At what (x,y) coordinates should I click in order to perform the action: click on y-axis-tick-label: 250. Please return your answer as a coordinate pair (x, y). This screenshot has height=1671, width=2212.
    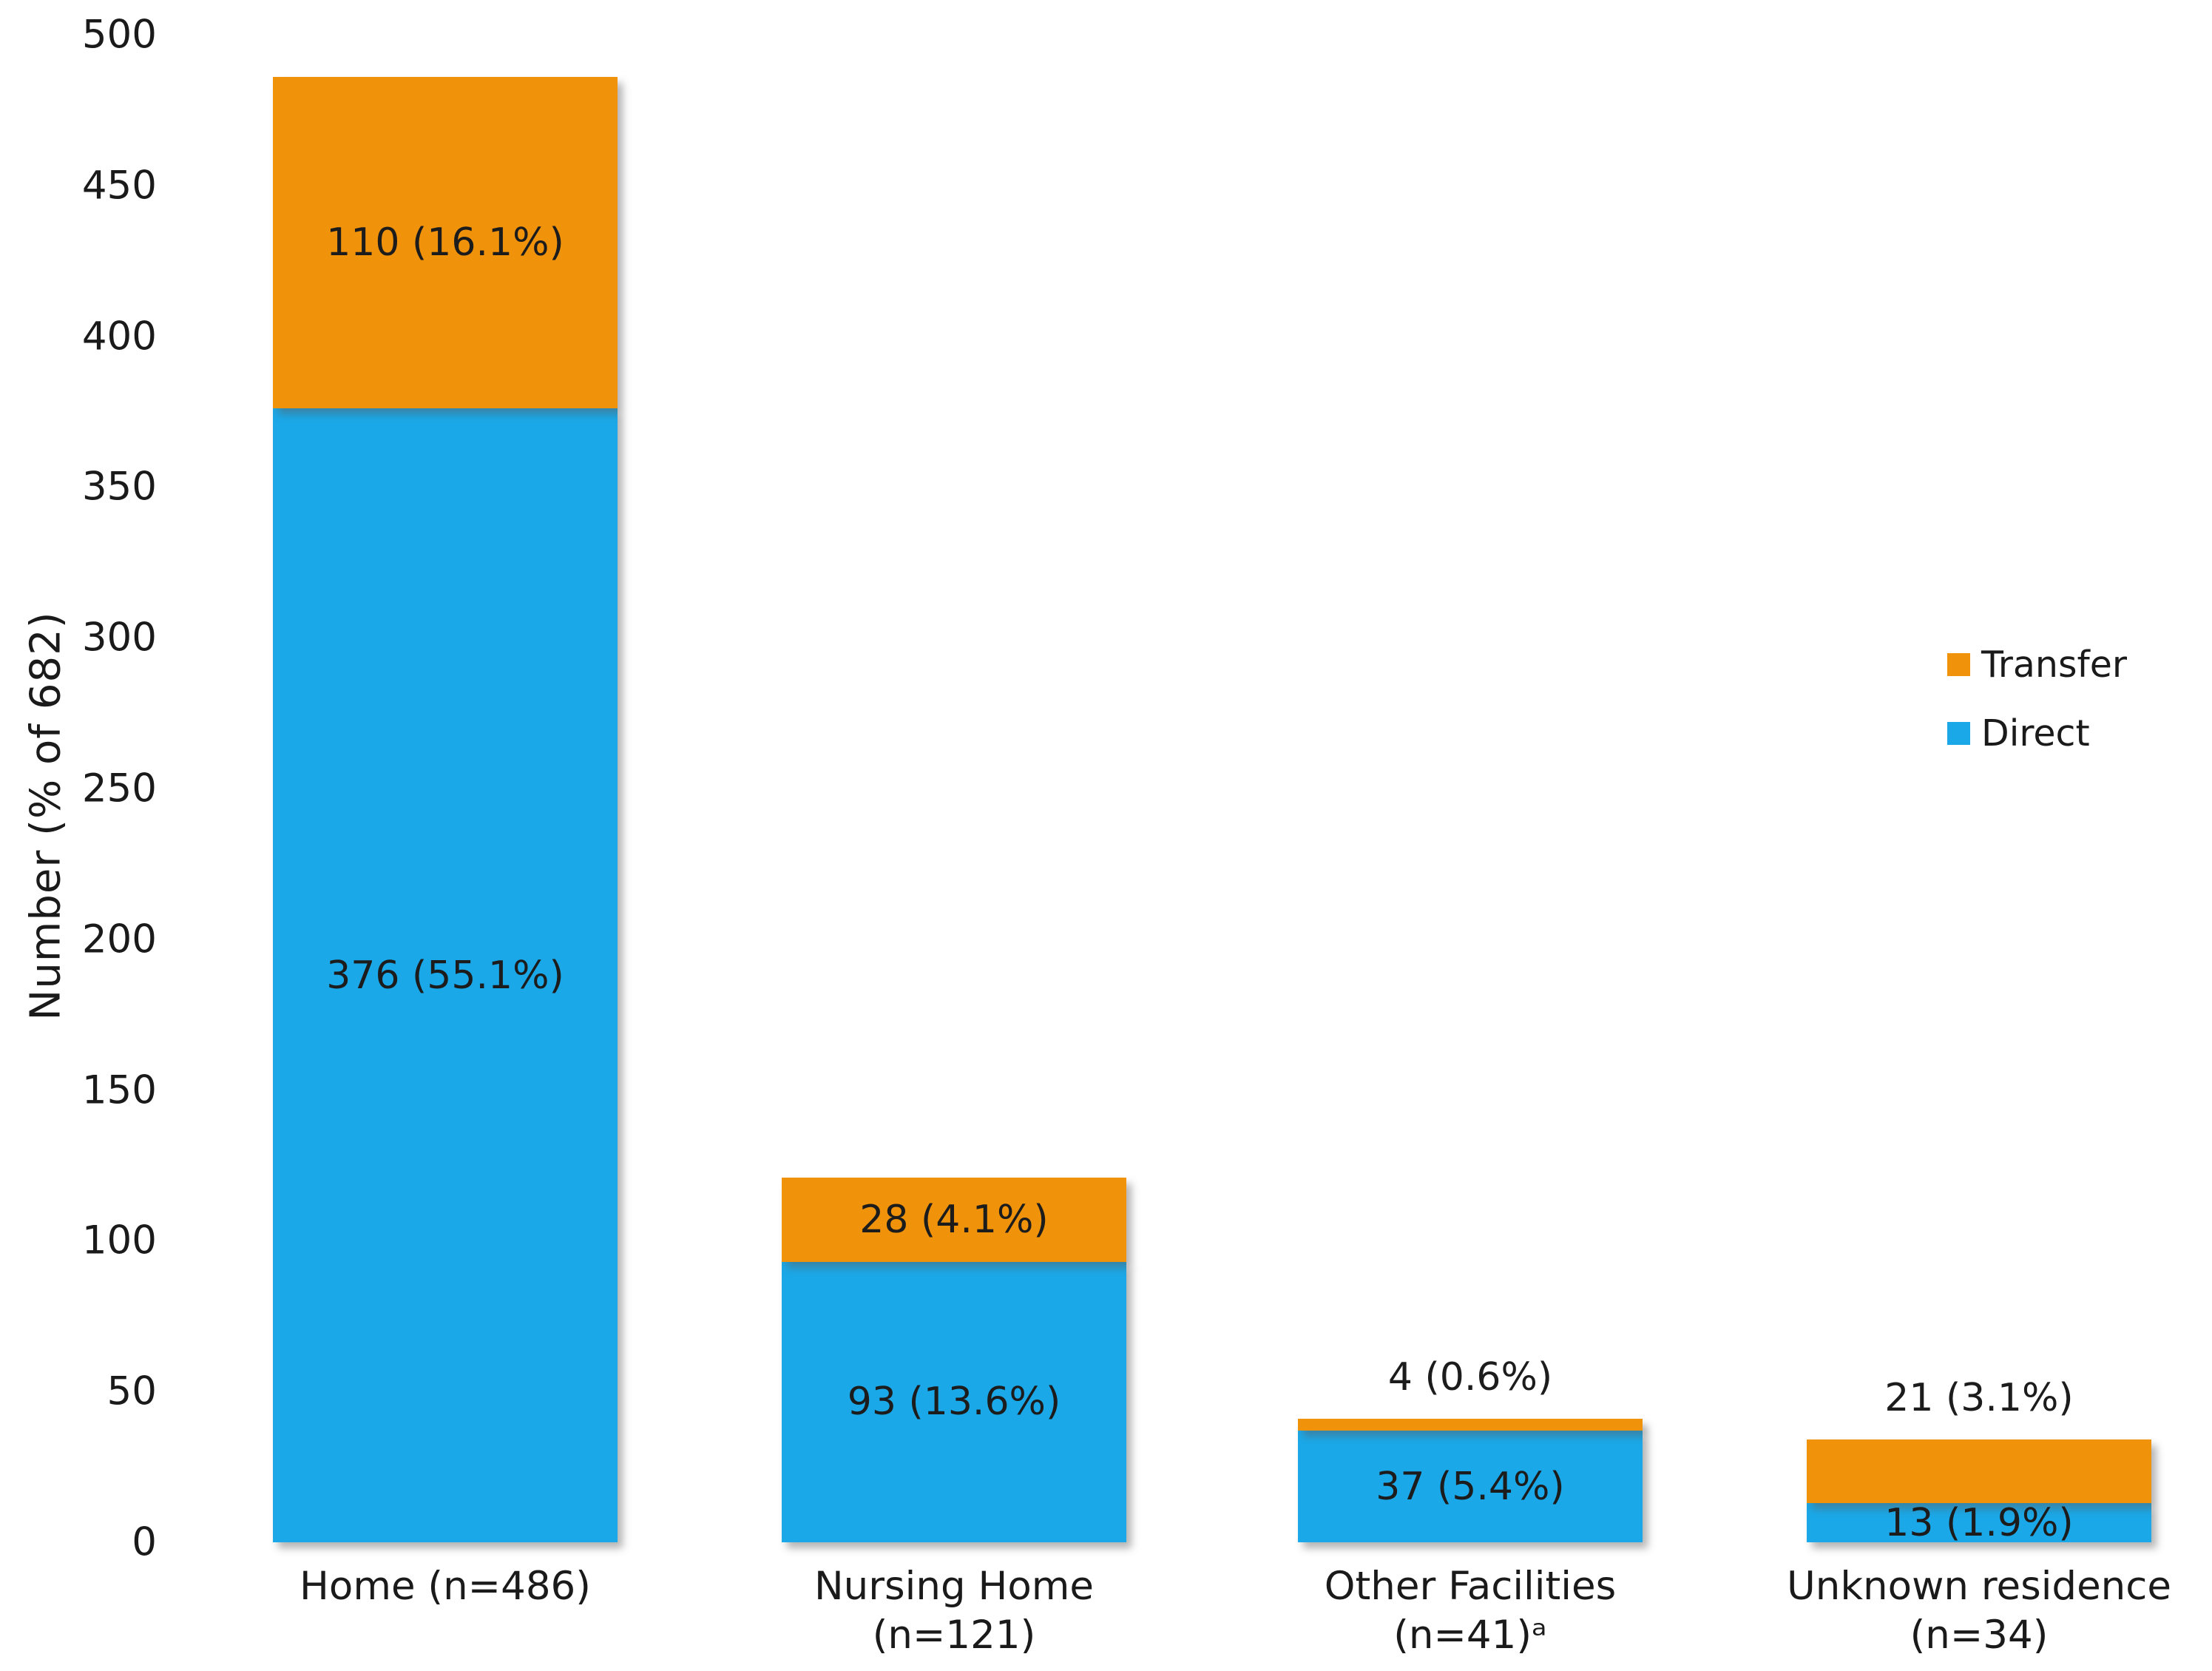
    Looking at the image, I should click on (119, 788).